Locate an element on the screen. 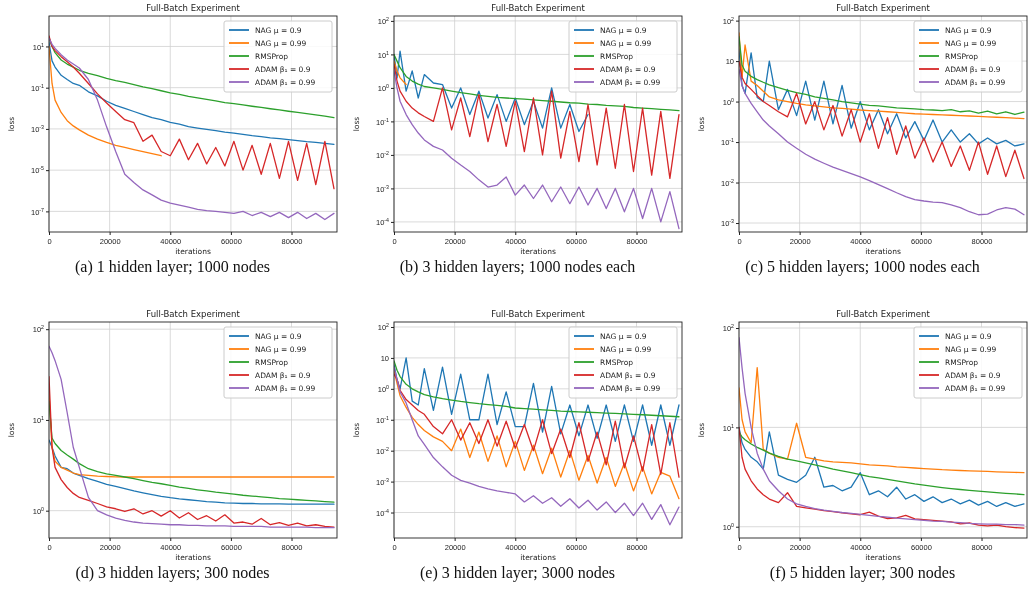 Image resolution: width=1034 pixels, height=612 pixels. text: (a) 1 hidden layer; 1000 nodes is located at coordinates (172, 267).